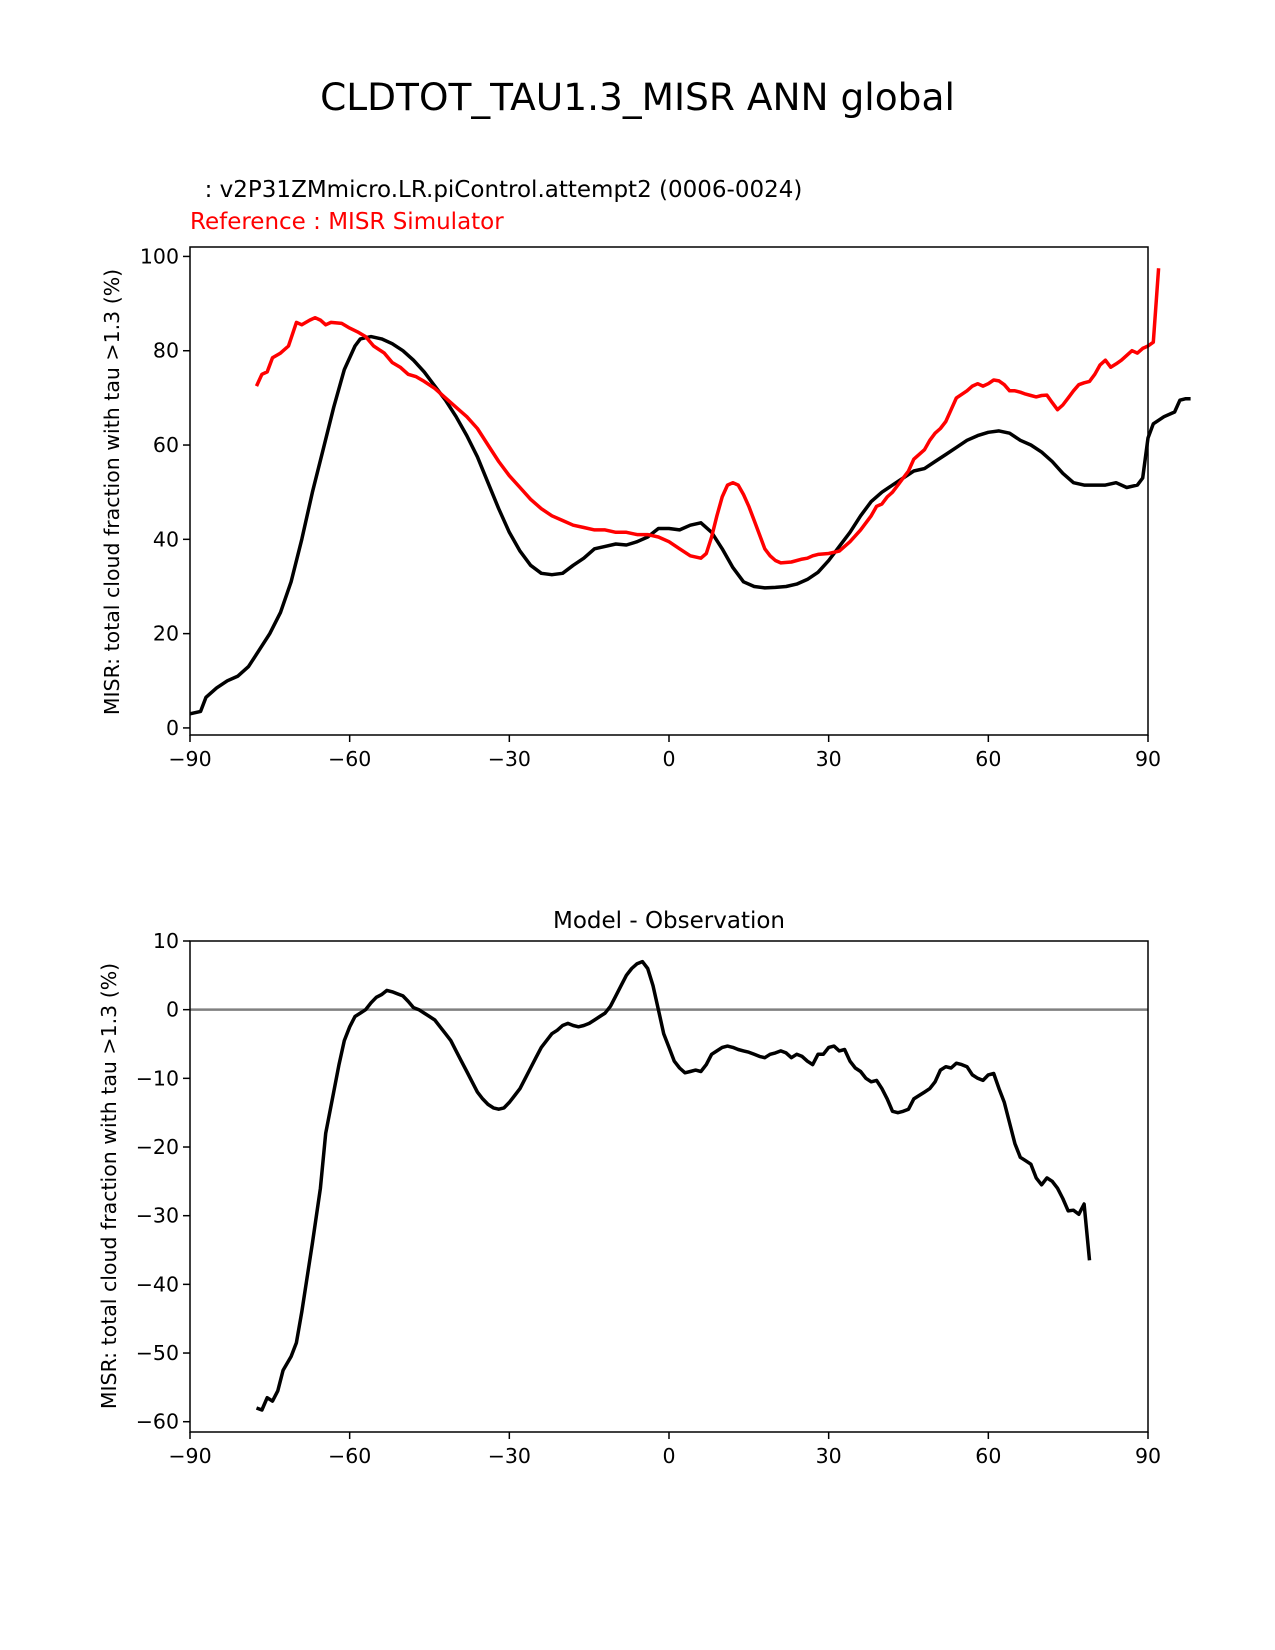 This screenshot has height=1650, width=1275. Describe the element at coordinates (509, 759) in the screenshot. I see `main-plot-xtick-label: −30` at that location.